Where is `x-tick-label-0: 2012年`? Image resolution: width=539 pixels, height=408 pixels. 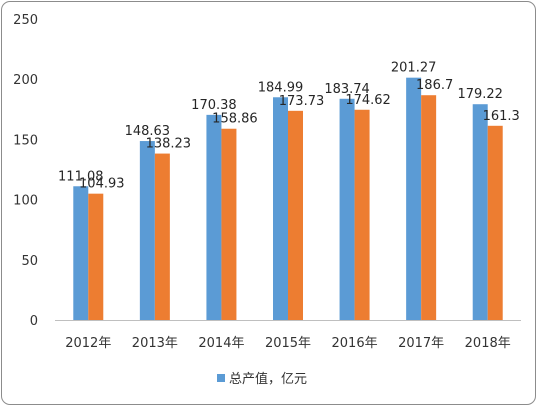 x-tick-label-0: 2012年 is located at coordinates (88, 343).